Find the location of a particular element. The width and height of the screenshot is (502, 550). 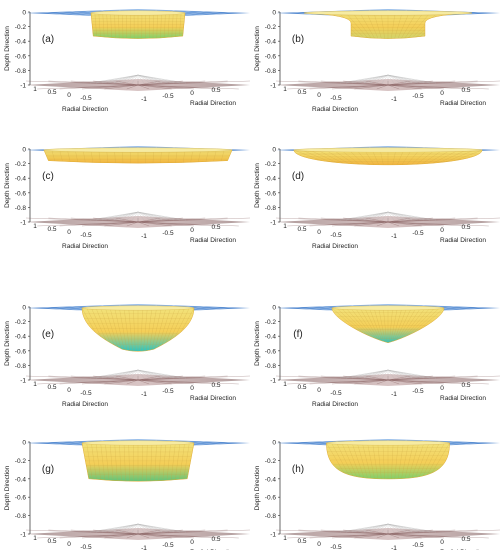

depth-tick-label: -0.4 is located at coordinates (271, 42).